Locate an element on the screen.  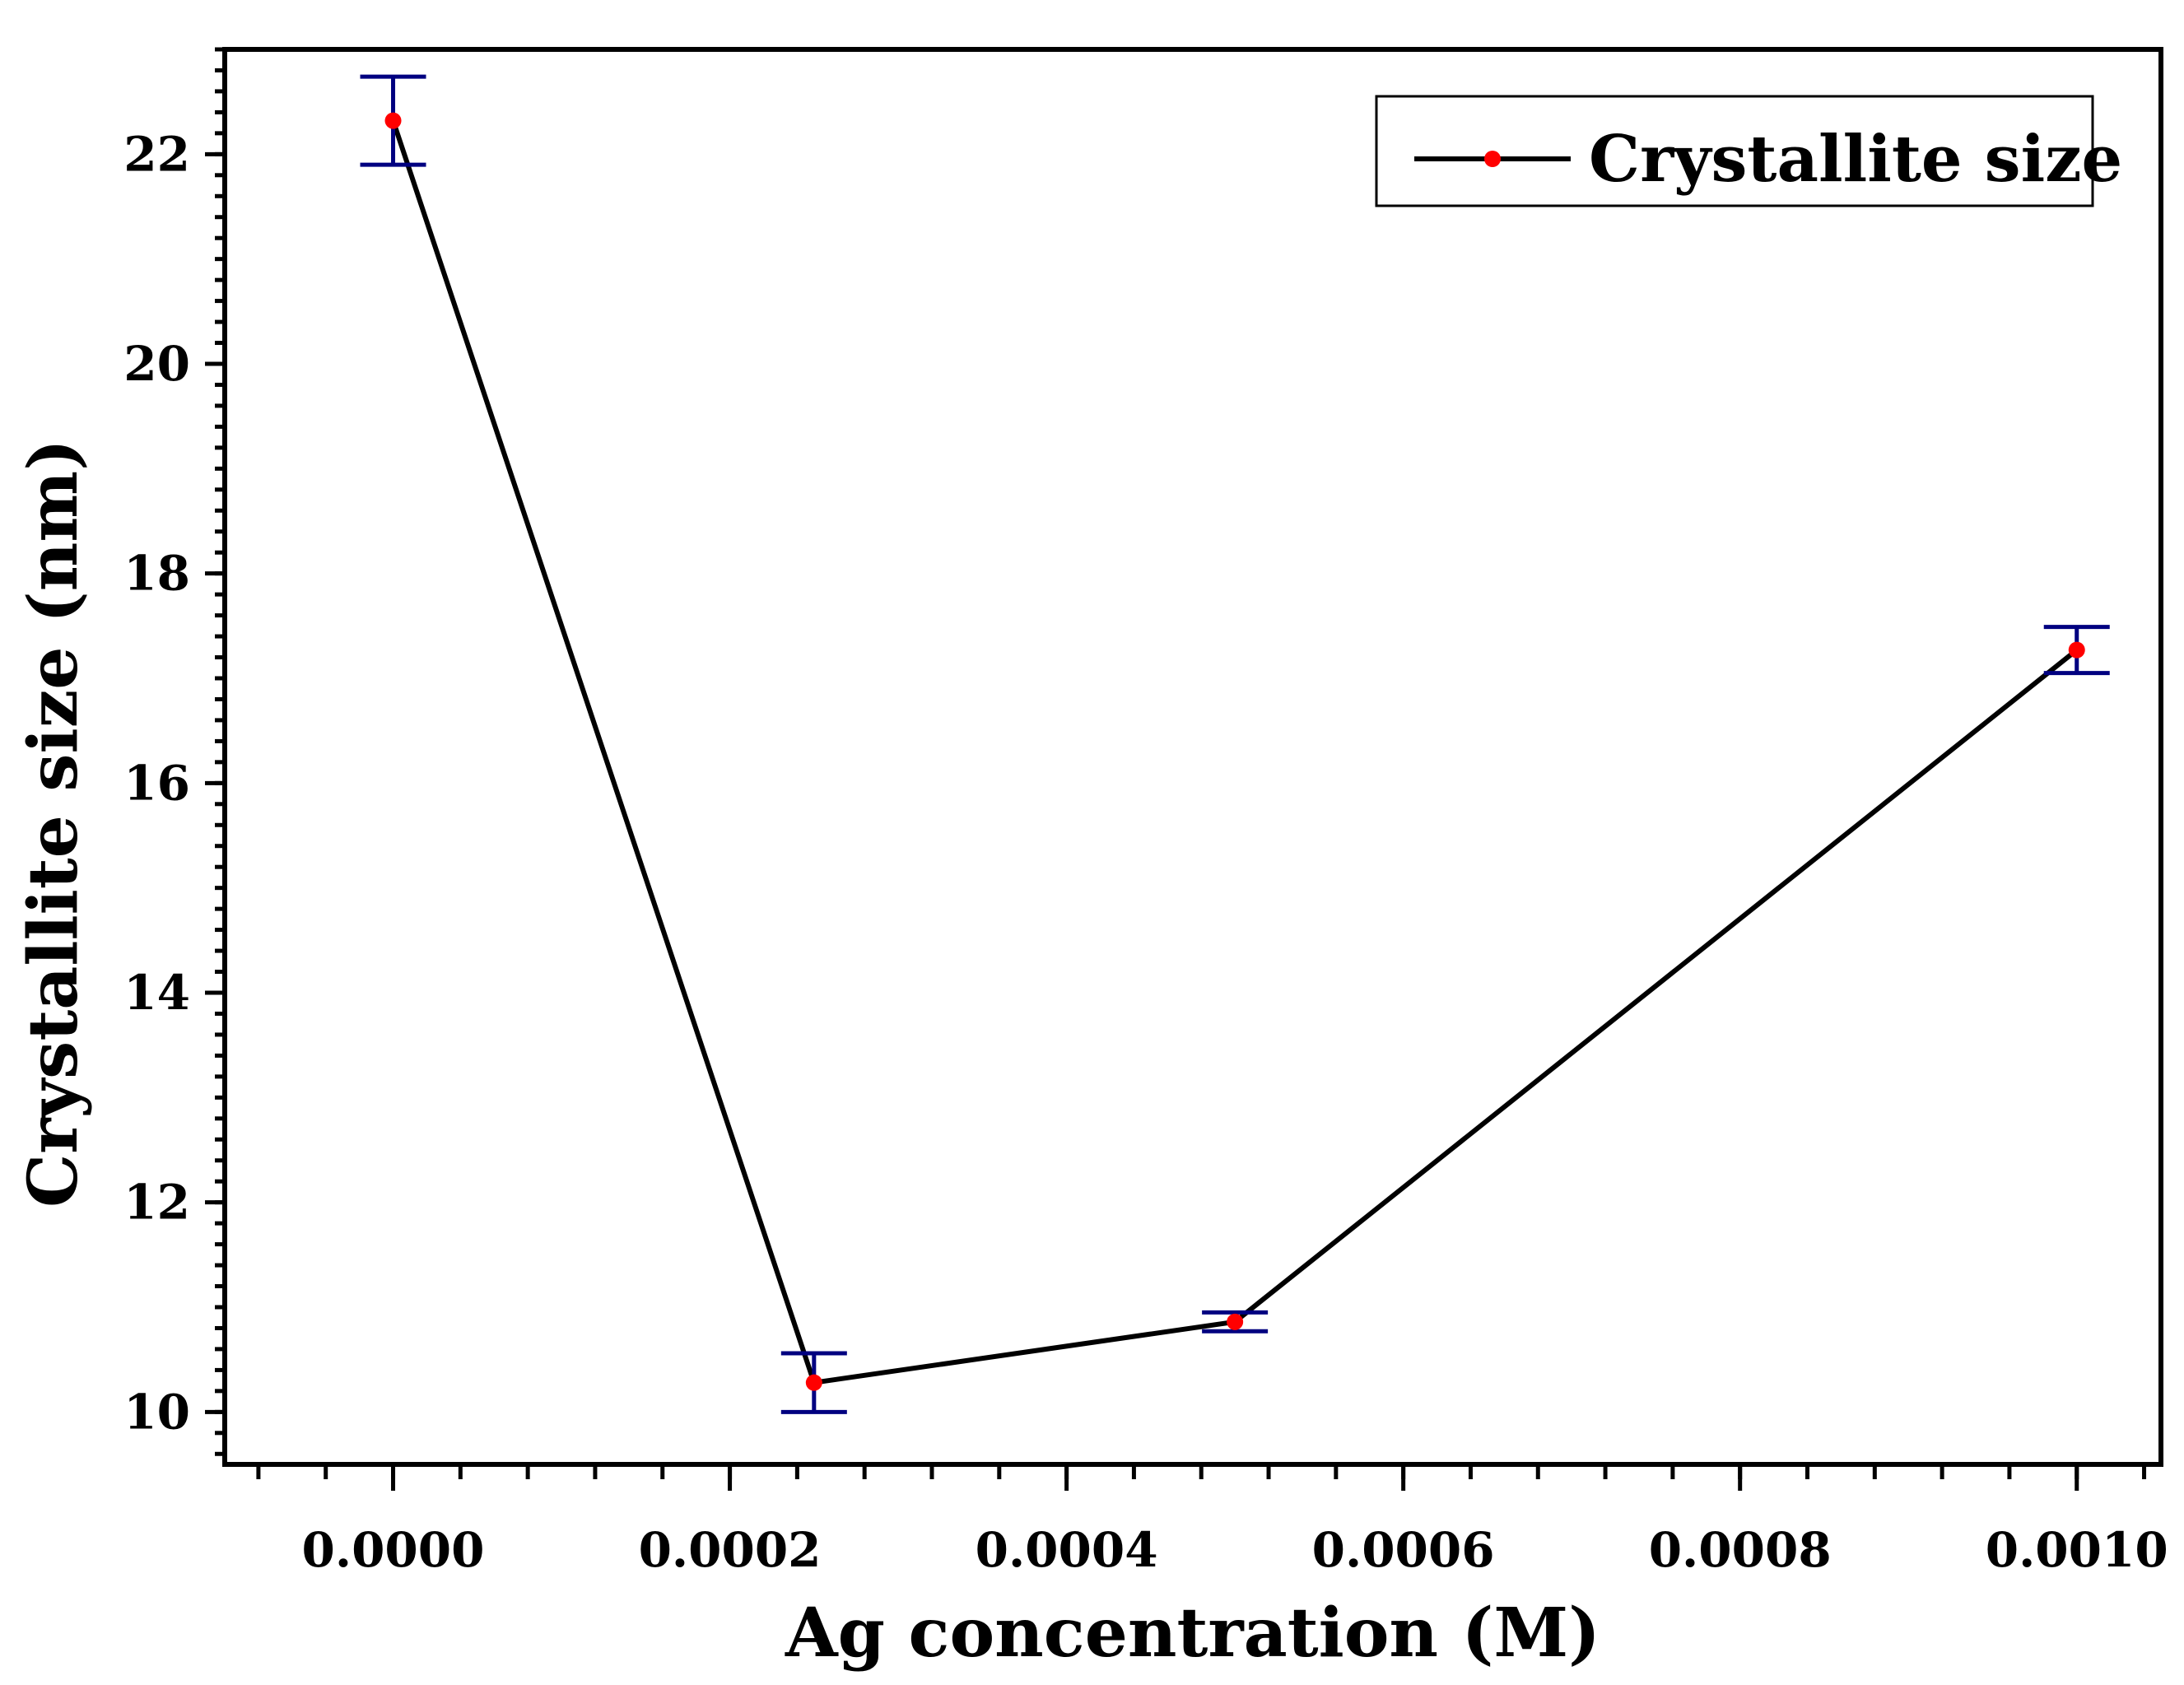
x-tick-label: 0.0010 is located at coordinates (2077, 1550).